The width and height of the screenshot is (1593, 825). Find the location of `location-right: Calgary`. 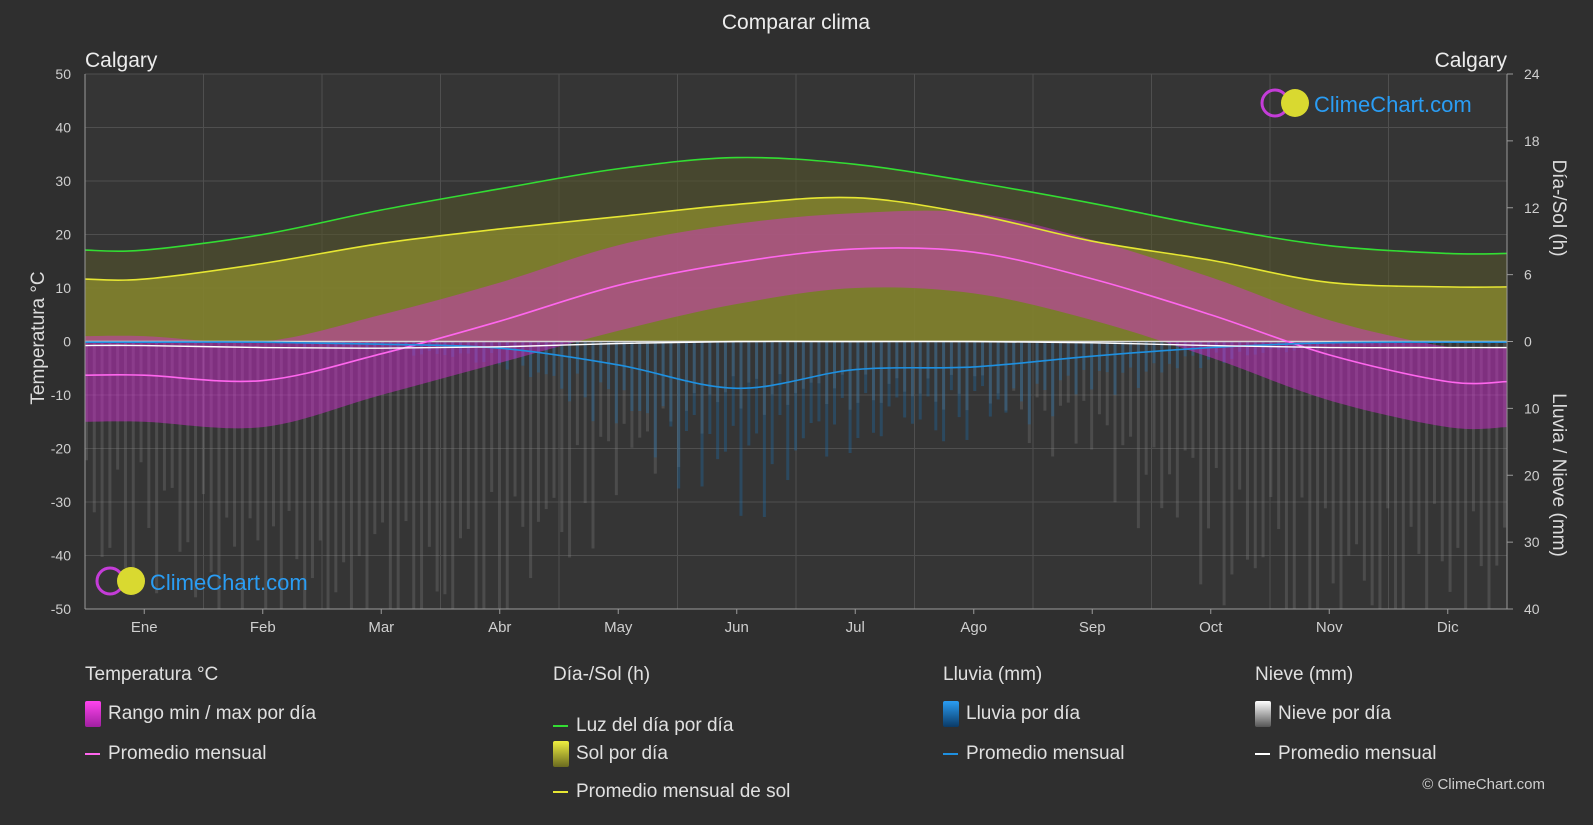

location-right: Calgary is located at coordinates (1471, 60).